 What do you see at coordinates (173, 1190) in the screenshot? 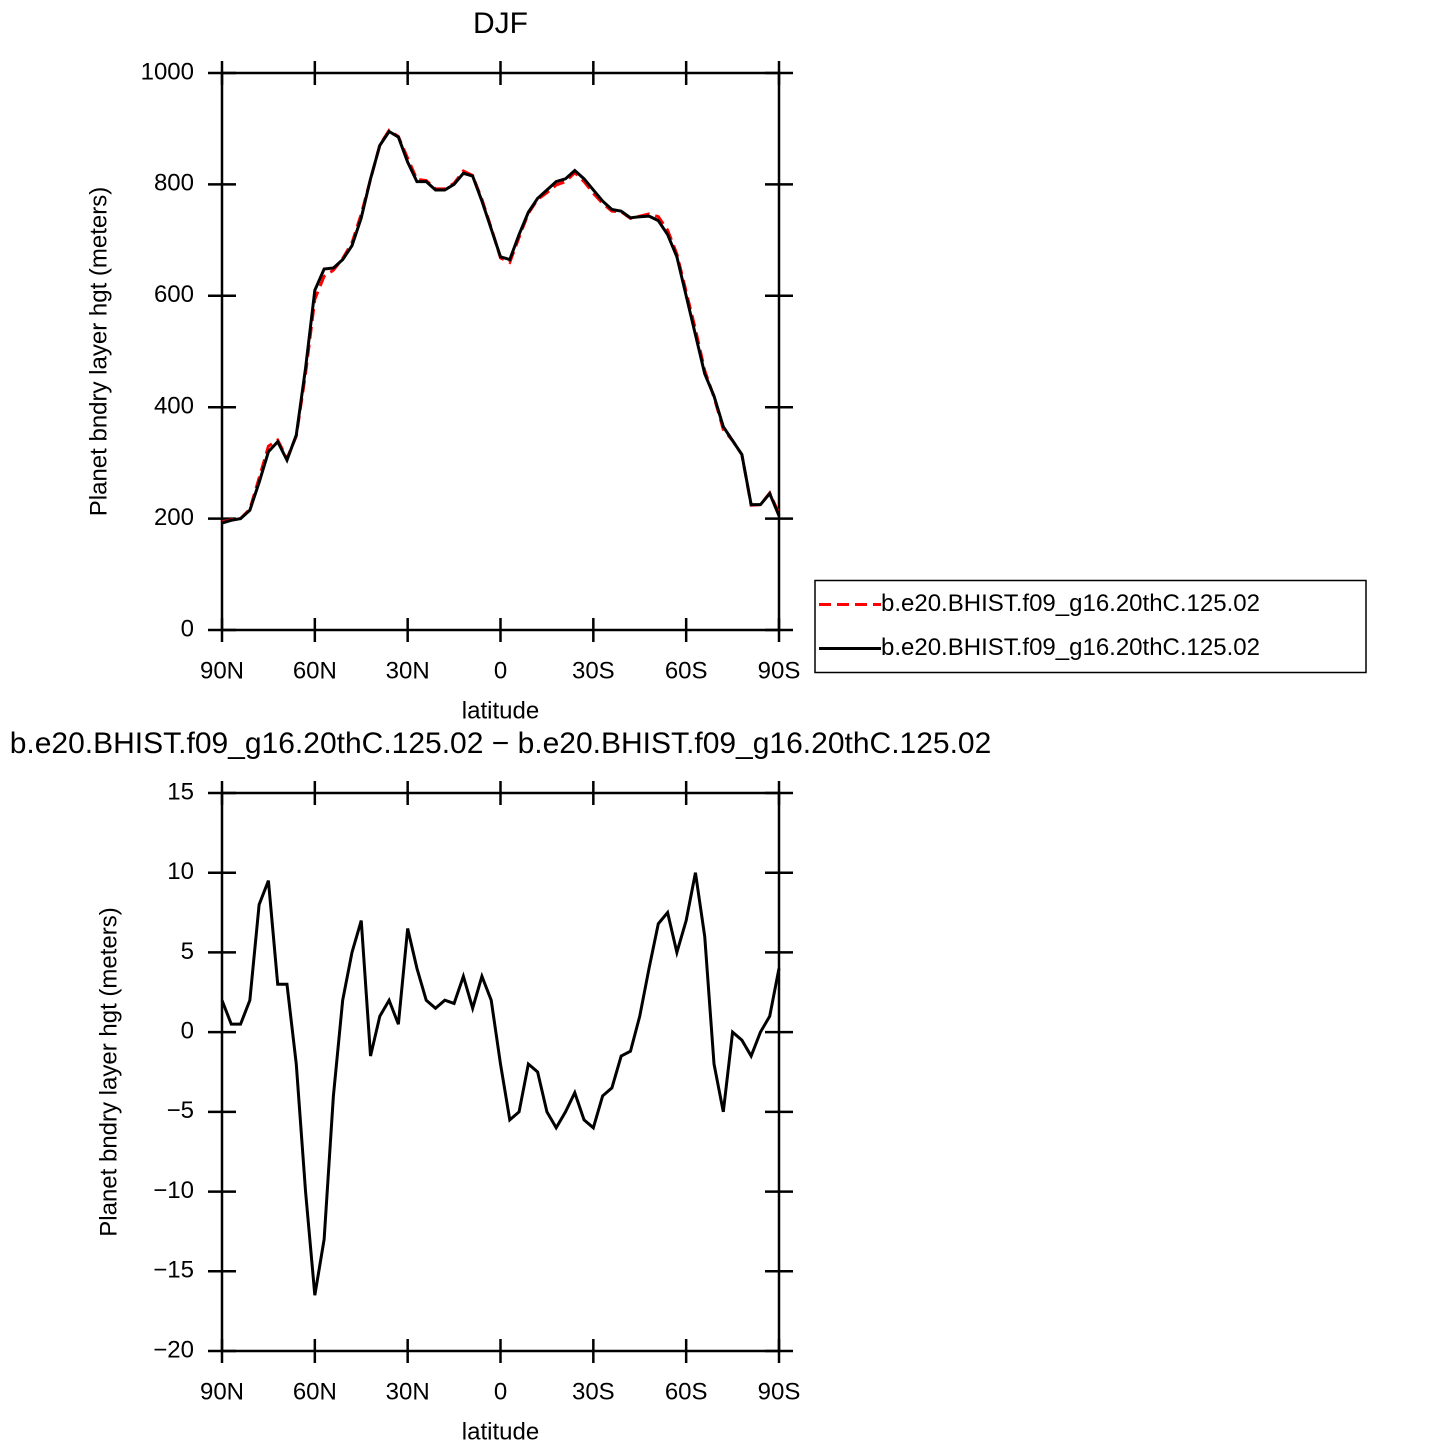
I see `y-tick-label: −10` at bounding box center [173, 1190].